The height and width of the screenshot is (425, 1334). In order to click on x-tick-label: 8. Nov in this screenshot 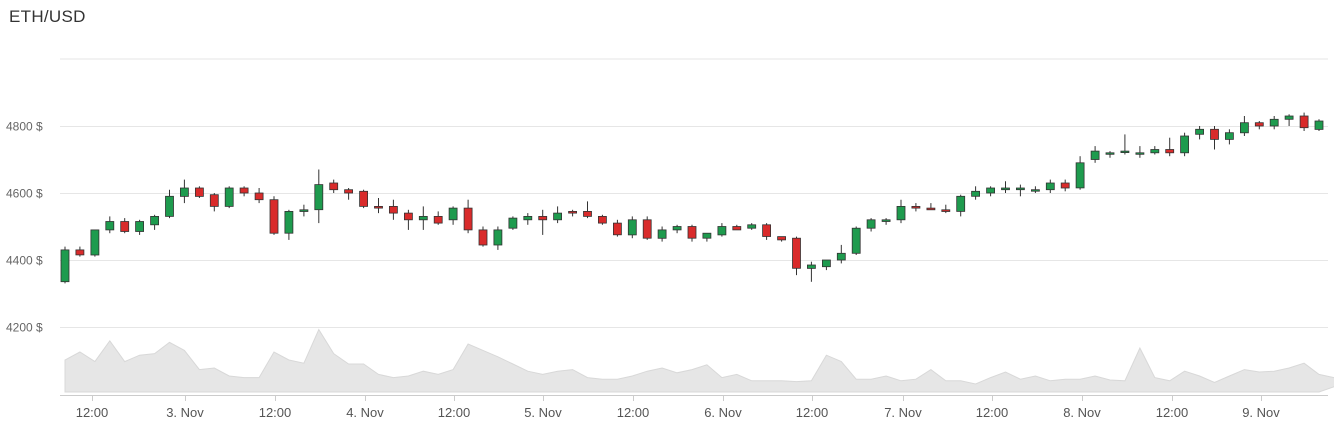, I will do `click(1082, 412)`.